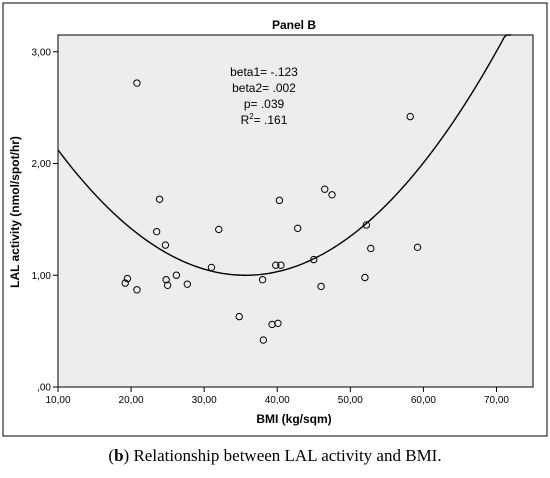  Describe the element at coordinates (277, 400) in the screenshot. I see `x-tick-label: 40,00` at that location.